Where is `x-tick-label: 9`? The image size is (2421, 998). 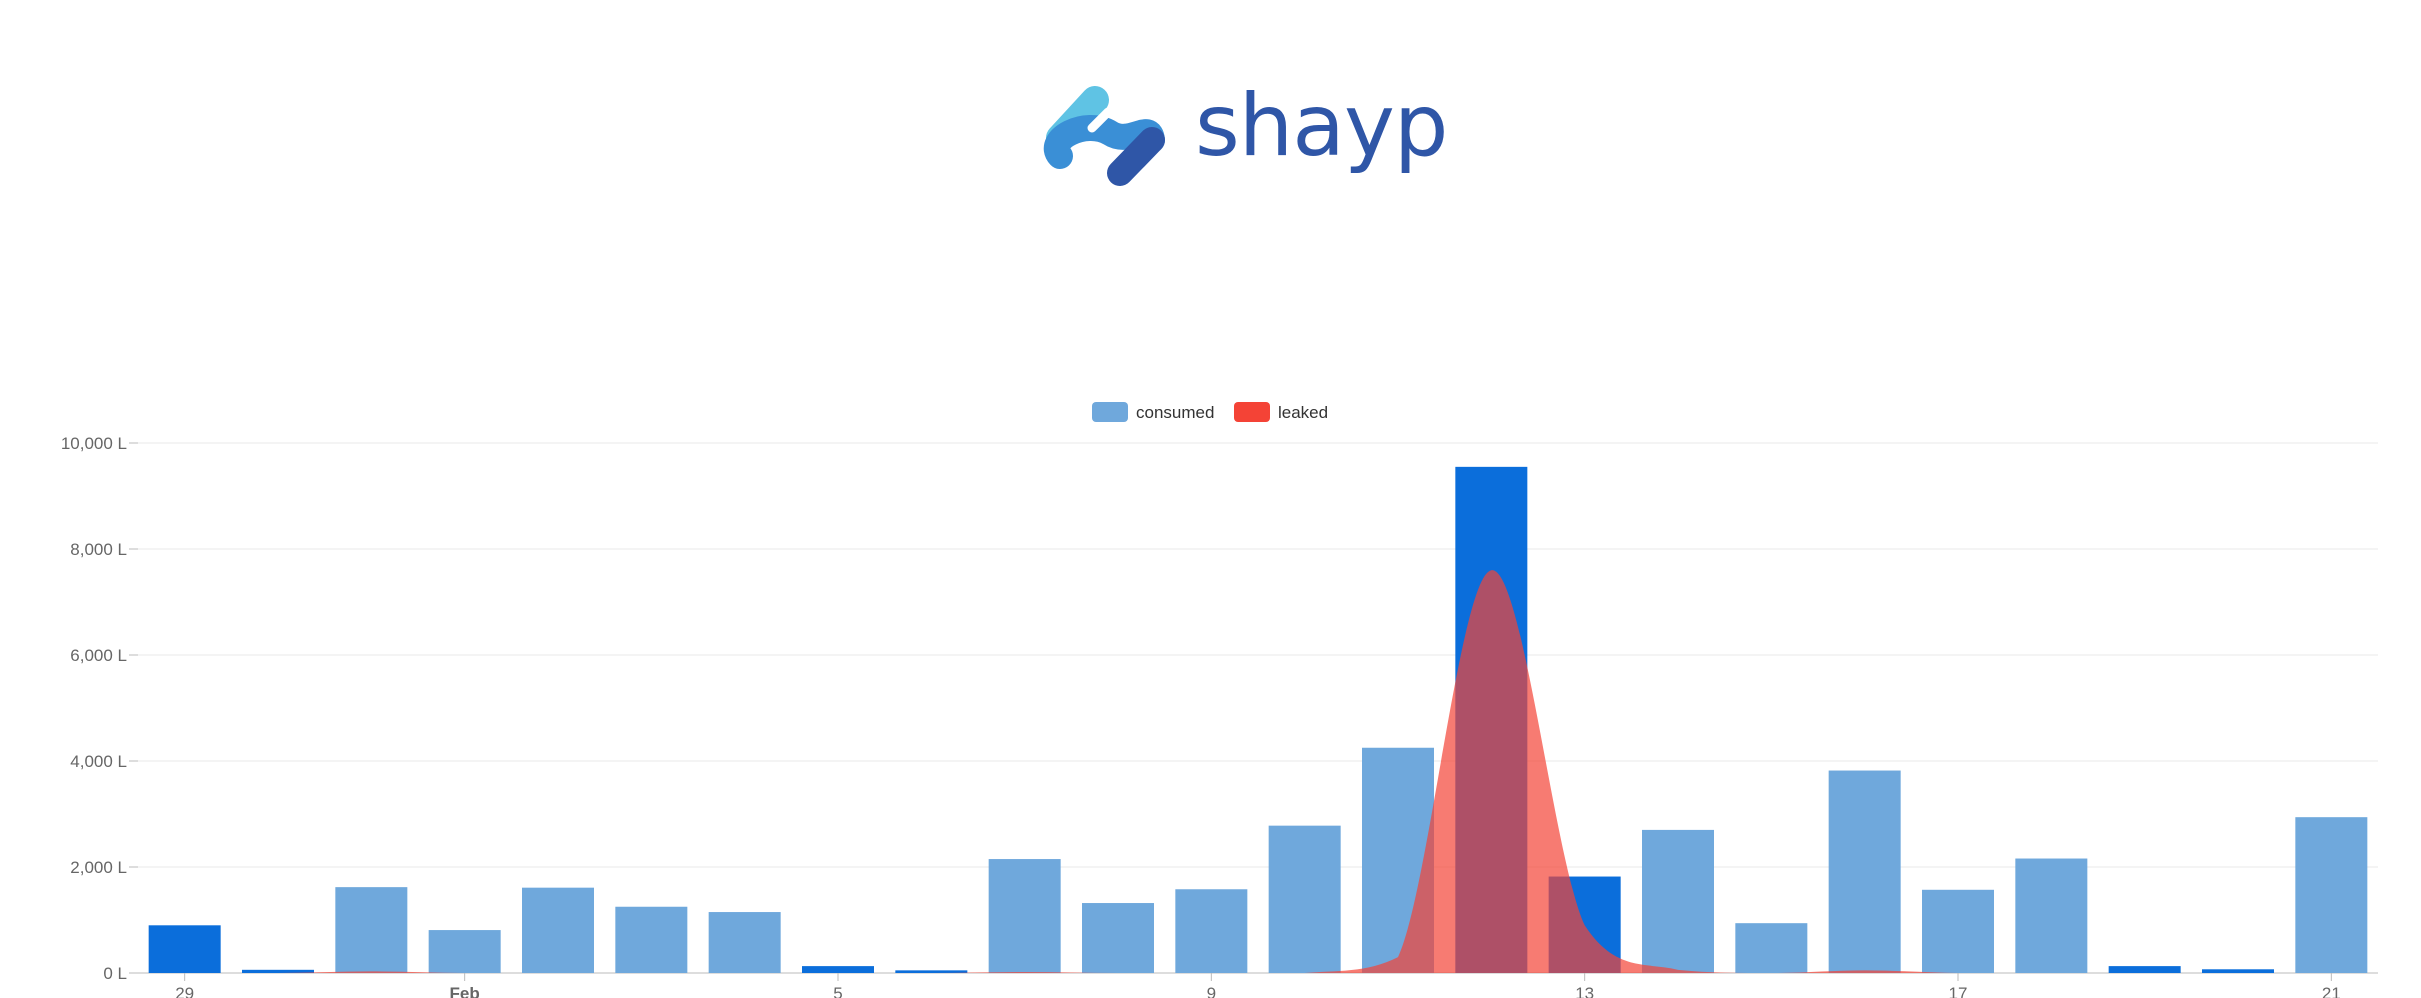 x-tick-label: 9 is located at coordinates (1211, 991).